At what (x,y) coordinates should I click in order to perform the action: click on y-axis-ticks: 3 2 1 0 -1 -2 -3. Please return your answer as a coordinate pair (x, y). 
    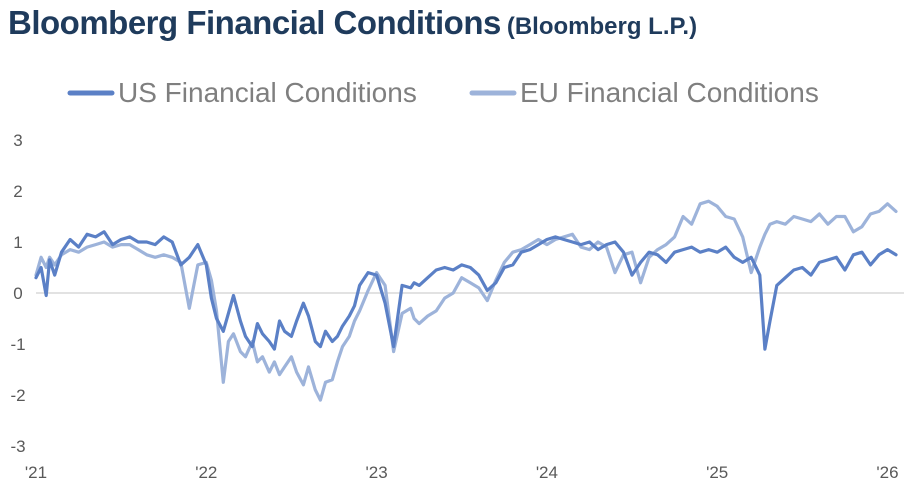
    Looking at the image, I should click on (17, 293).